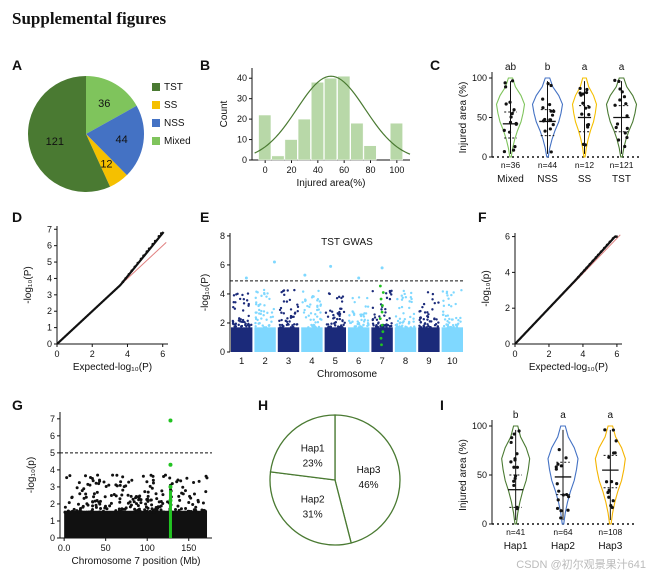 The height and width of the screenshot is (578, 656). Describe the element at coordinates (106, 548) in the screenshot. I see `x-tick-label: 50` at that location.